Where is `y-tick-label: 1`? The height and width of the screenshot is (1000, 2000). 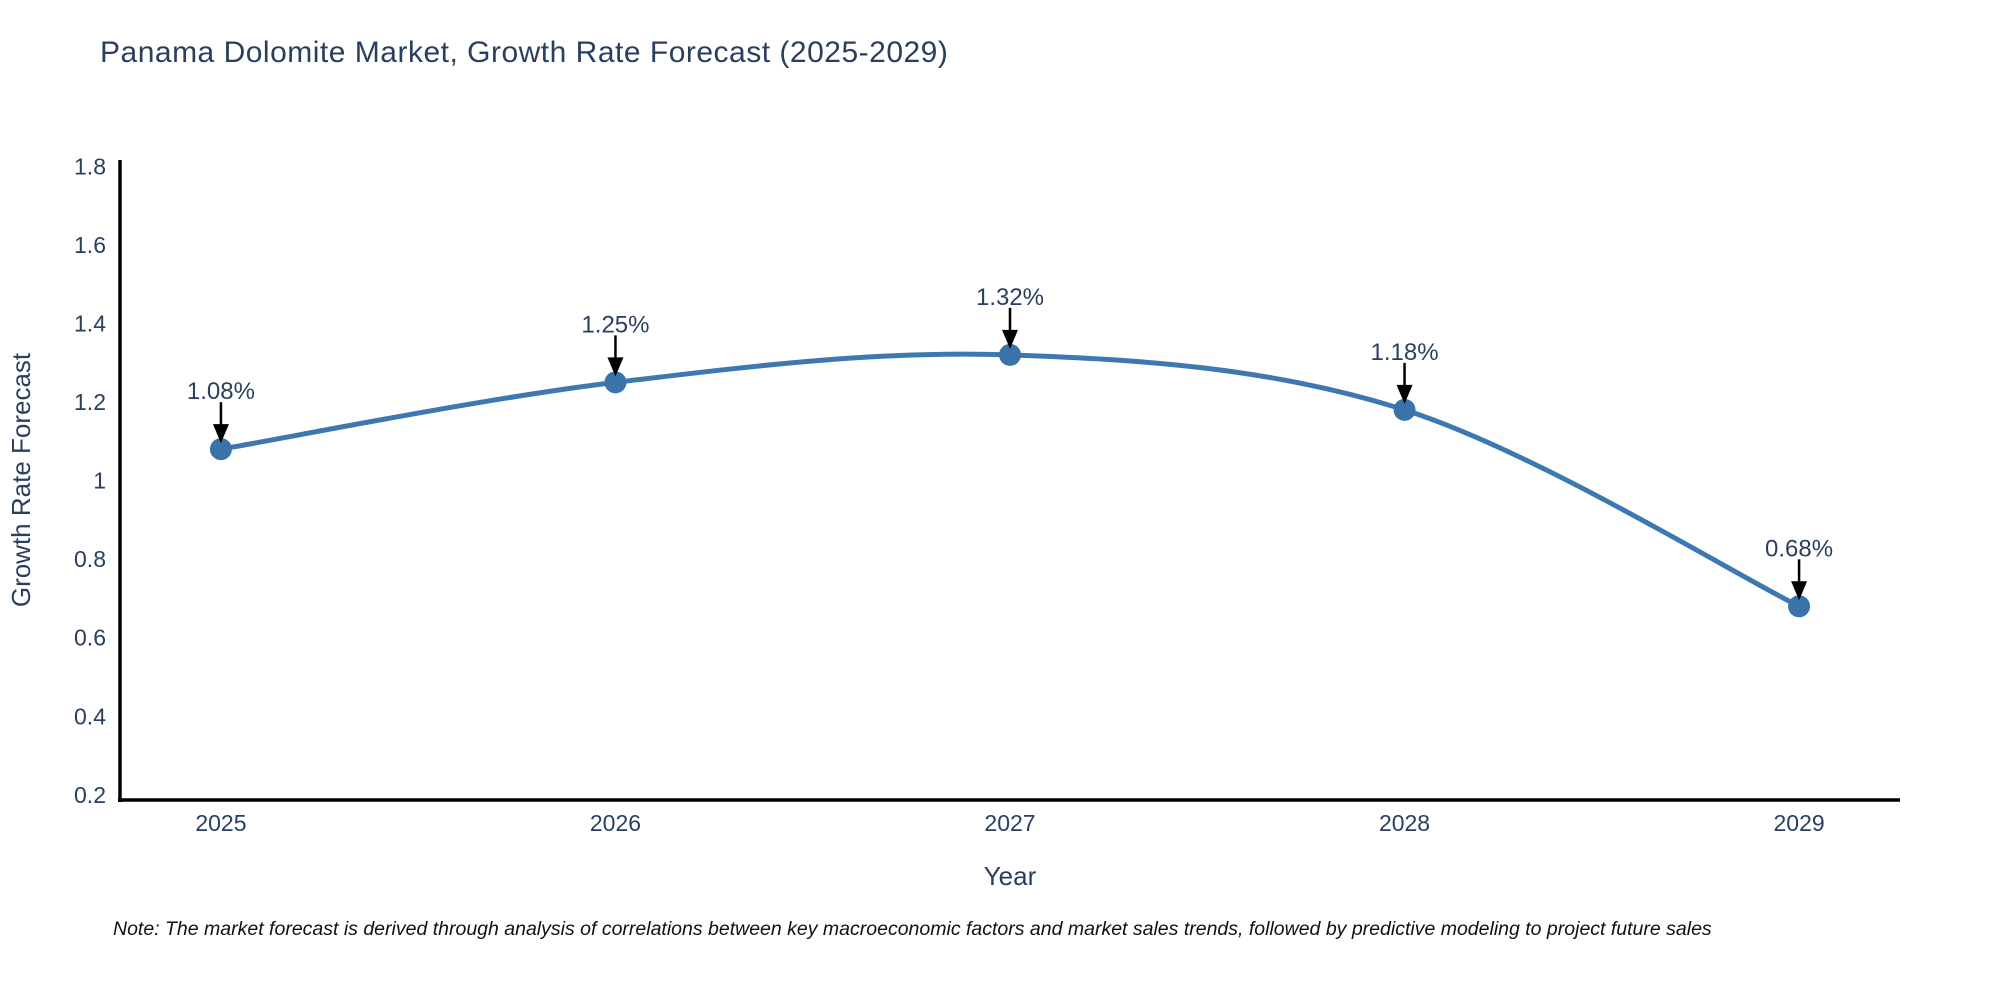
y-tick-label: 1 is located at coordinates (99, 481).